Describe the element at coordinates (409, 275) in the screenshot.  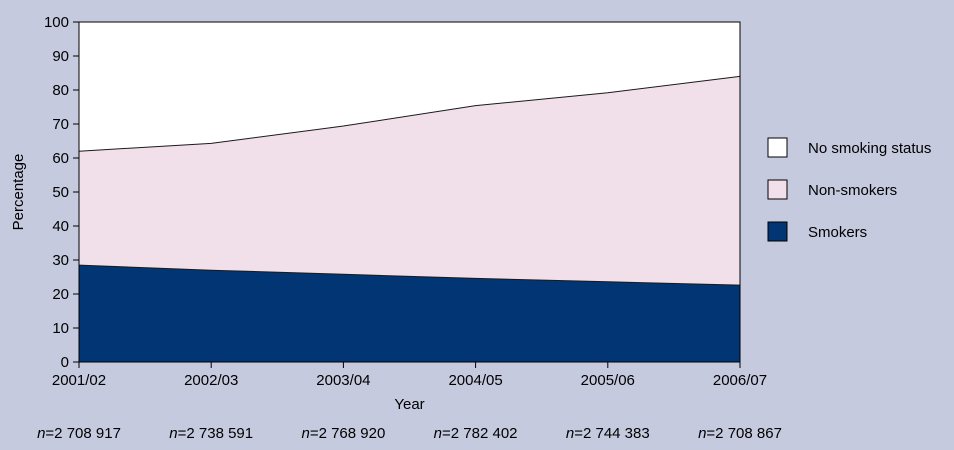
I see `series-line-smokers` at that location.